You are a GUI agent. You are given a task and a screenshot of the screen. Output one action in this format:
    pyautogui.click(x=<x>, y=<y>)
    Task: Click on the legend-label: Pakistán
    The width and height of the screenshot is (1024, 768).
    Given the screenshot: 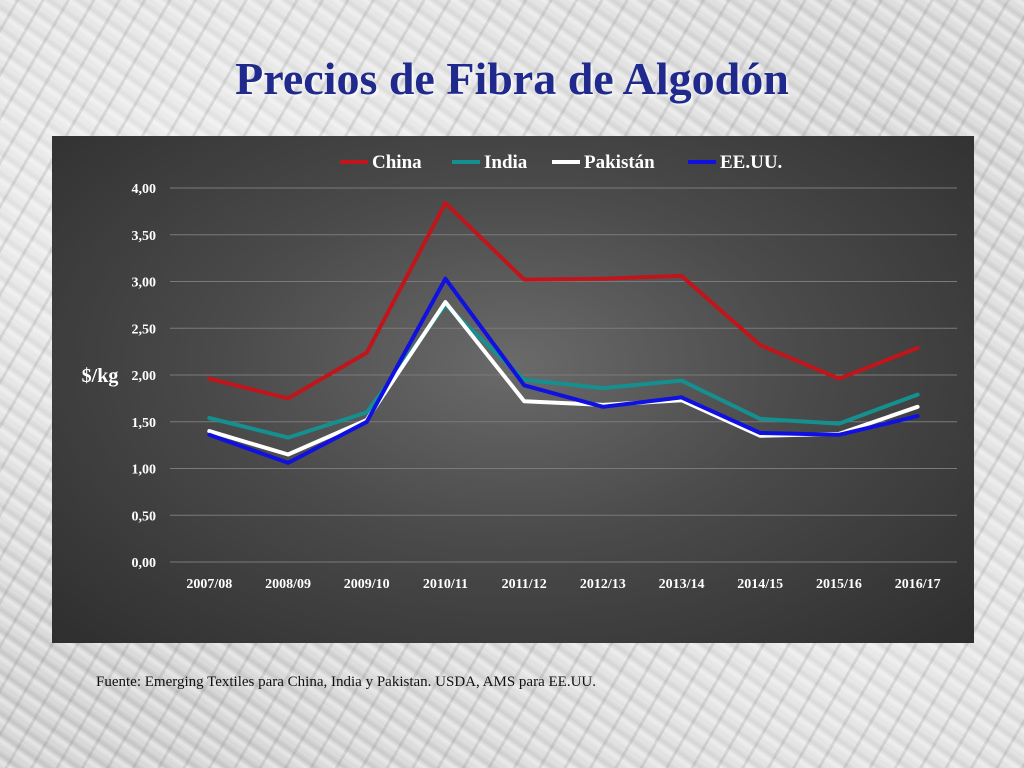 What is the action you would take?
    pyautogui.click(x=619, y=162)
    